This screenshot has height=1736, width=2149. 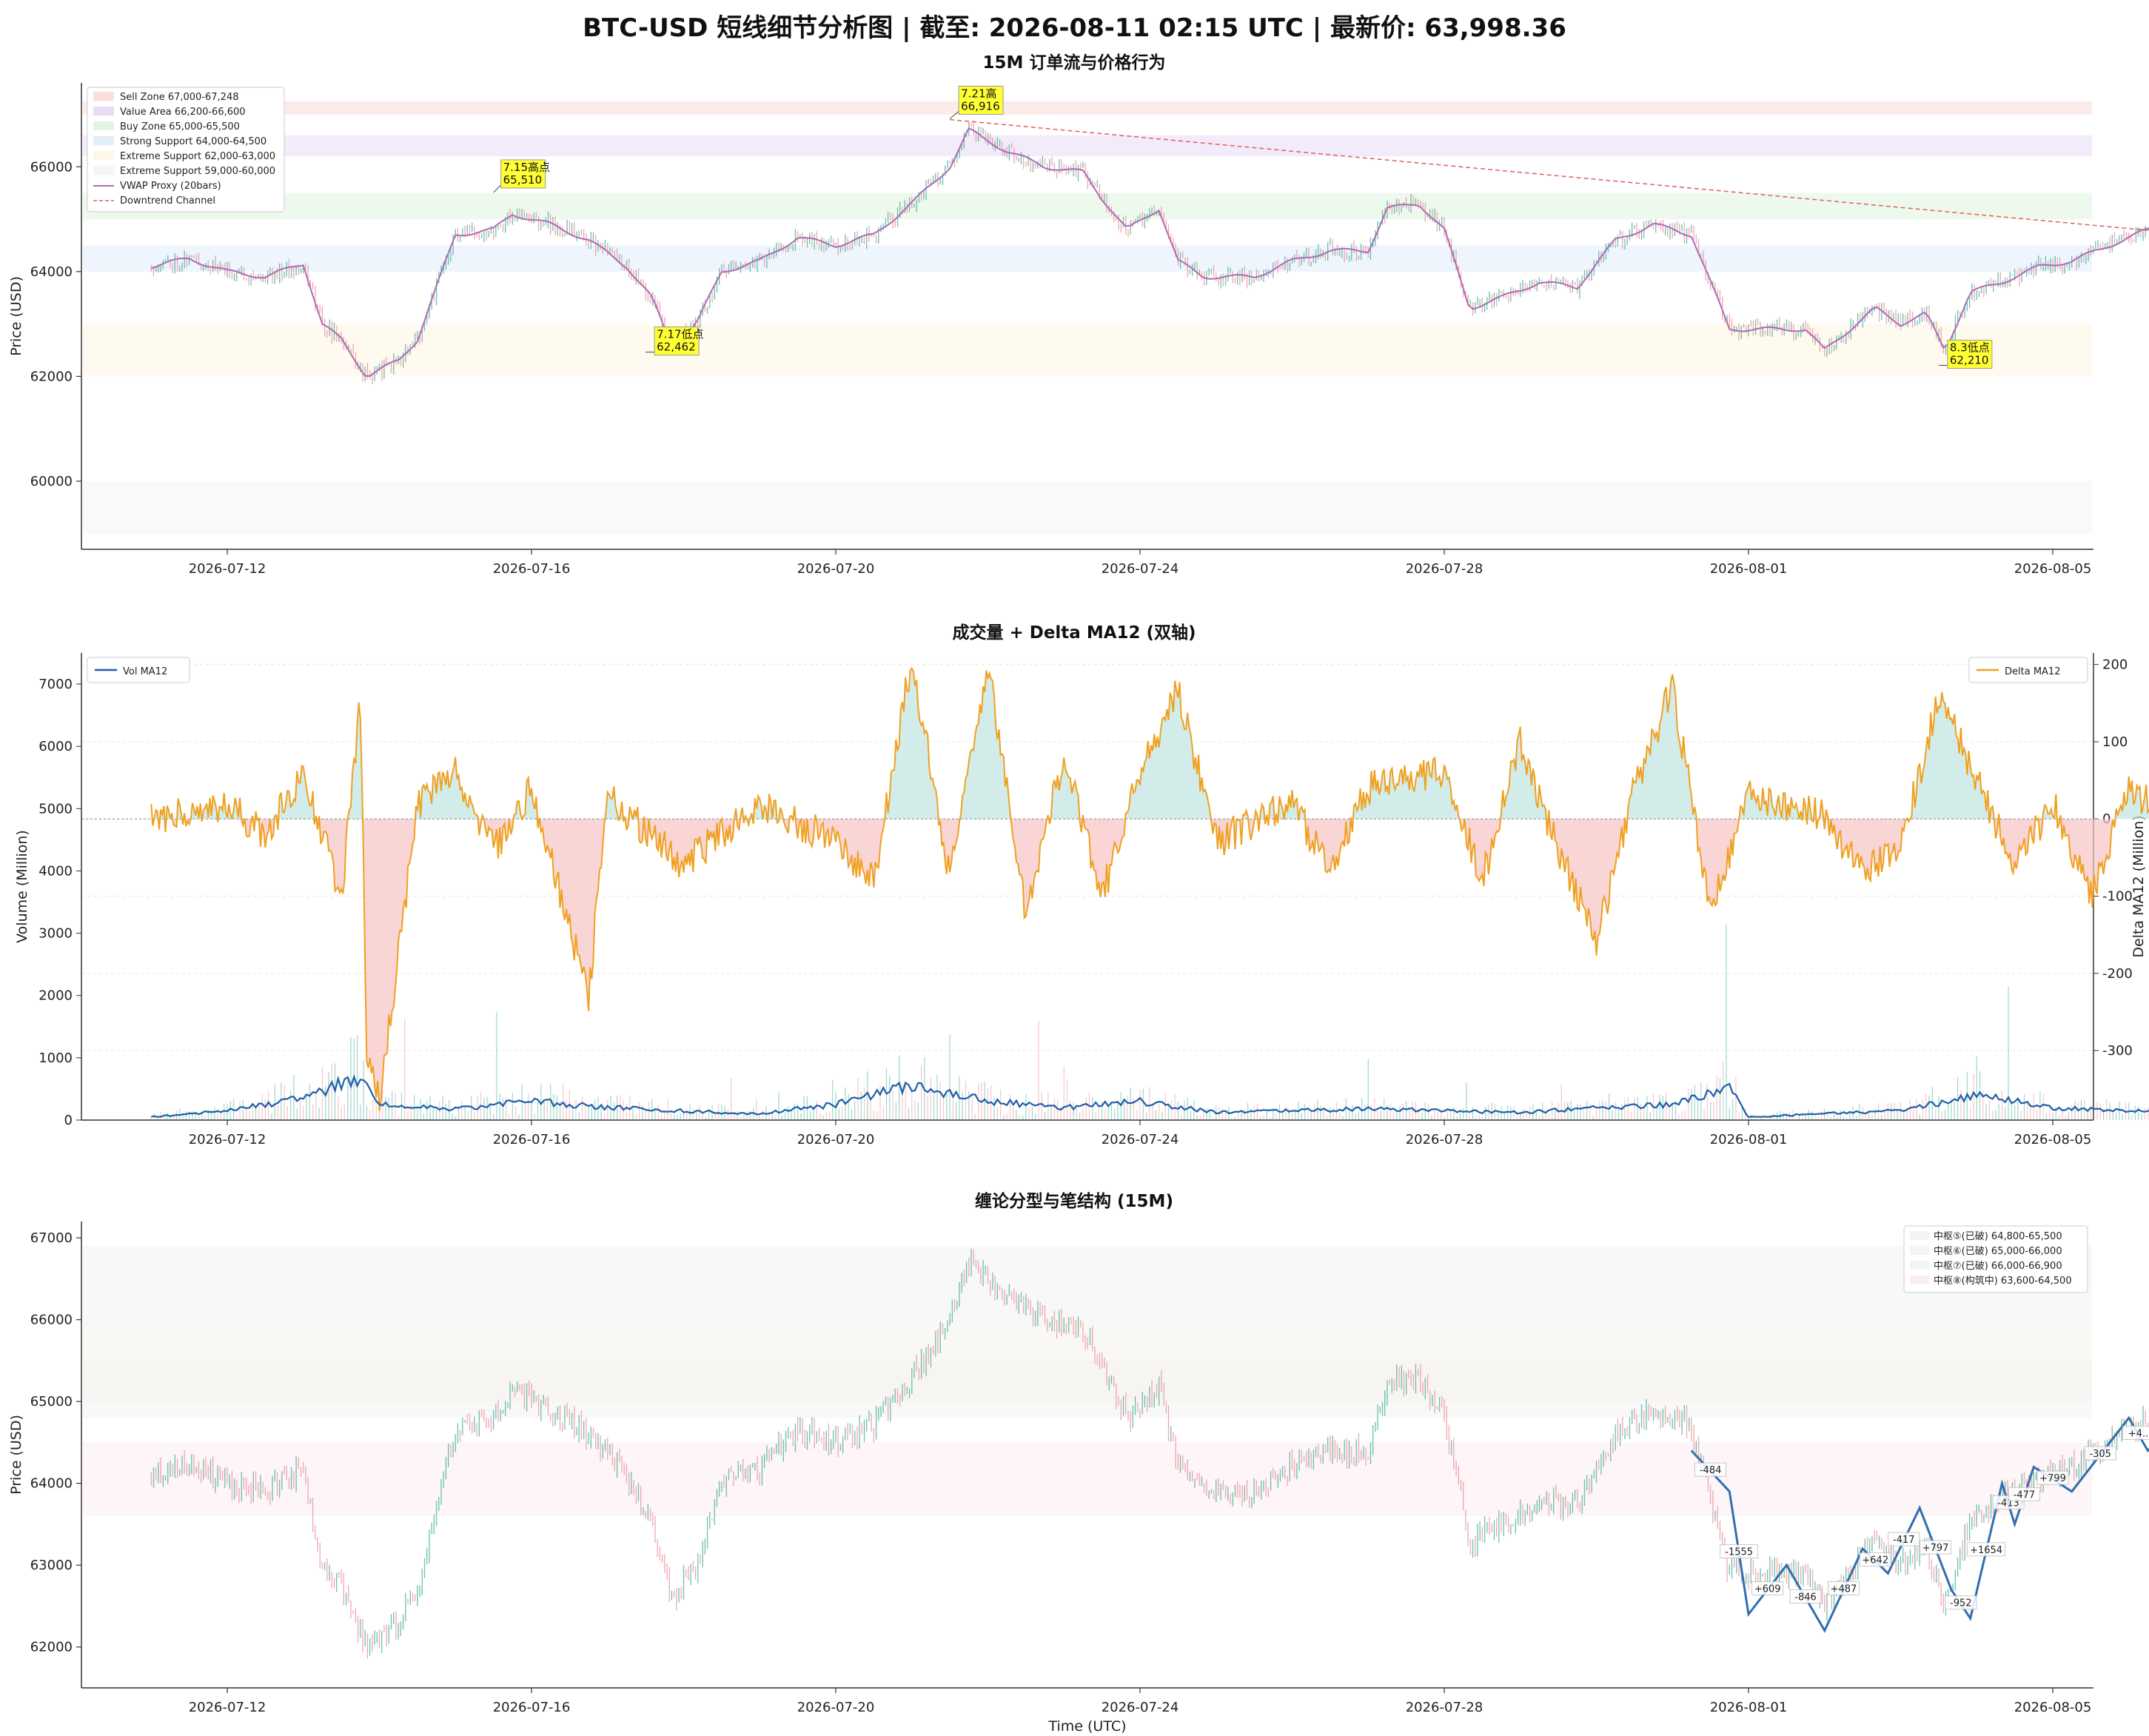 I want to click on panel1-x-tick-label: 2026-07-20, so click(x=836, y=569).